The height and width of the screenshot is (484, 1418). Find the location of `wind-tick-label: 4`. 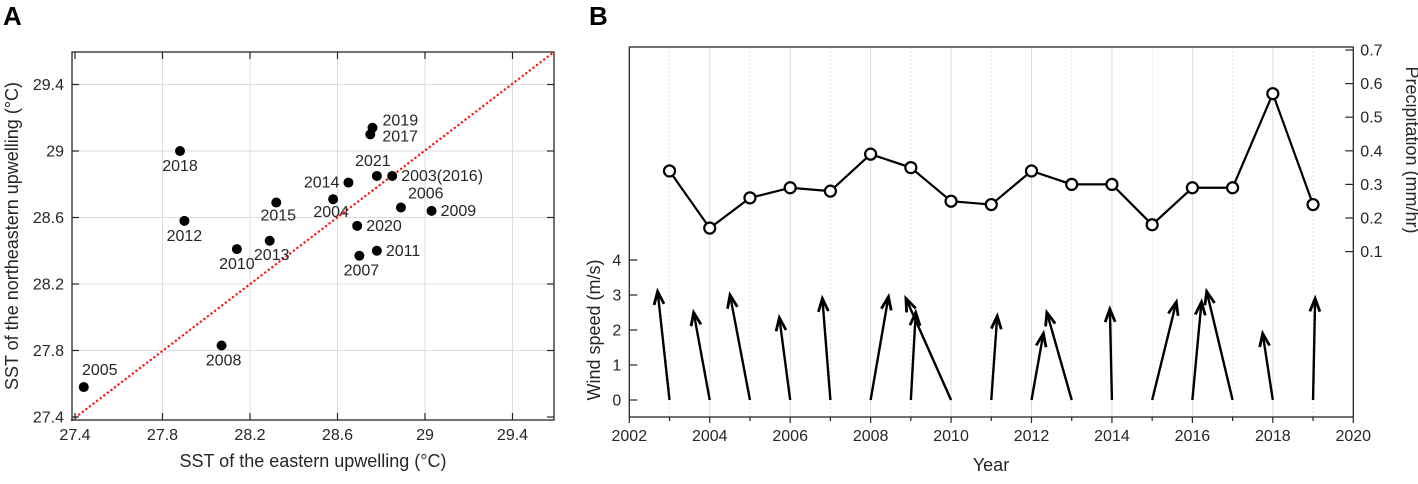

wind-tick-label: 4 is located at coordinates (616, 261).